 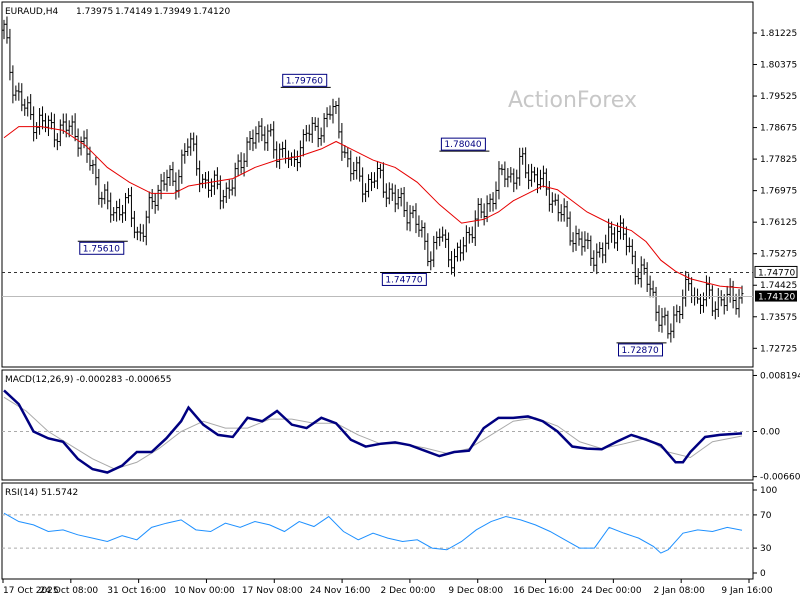 I want to click on x-tick-label: 2 Dec 00:00, so click(x=408, y=591).